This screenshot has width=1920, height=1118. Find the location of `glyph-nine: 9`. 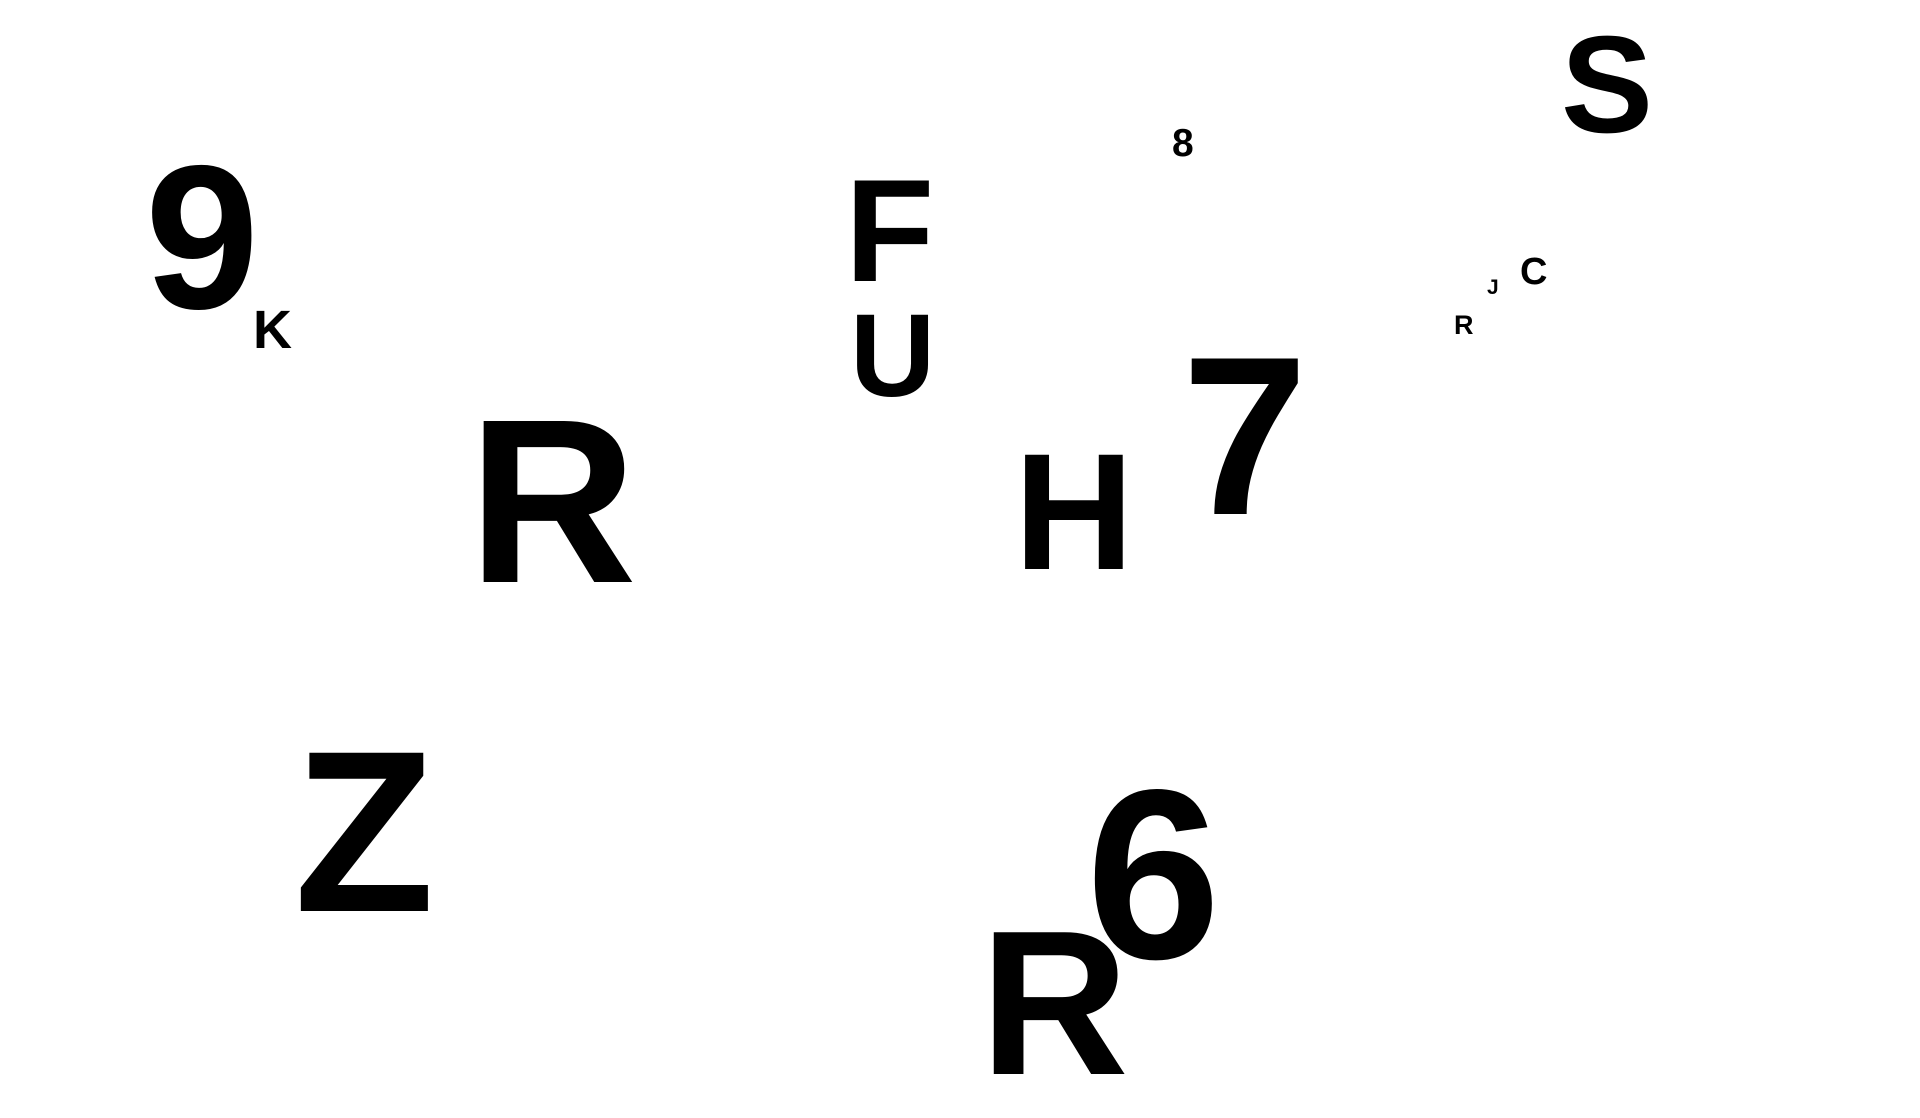

glyph-nine: 9 is located at coordinates (202, 237).